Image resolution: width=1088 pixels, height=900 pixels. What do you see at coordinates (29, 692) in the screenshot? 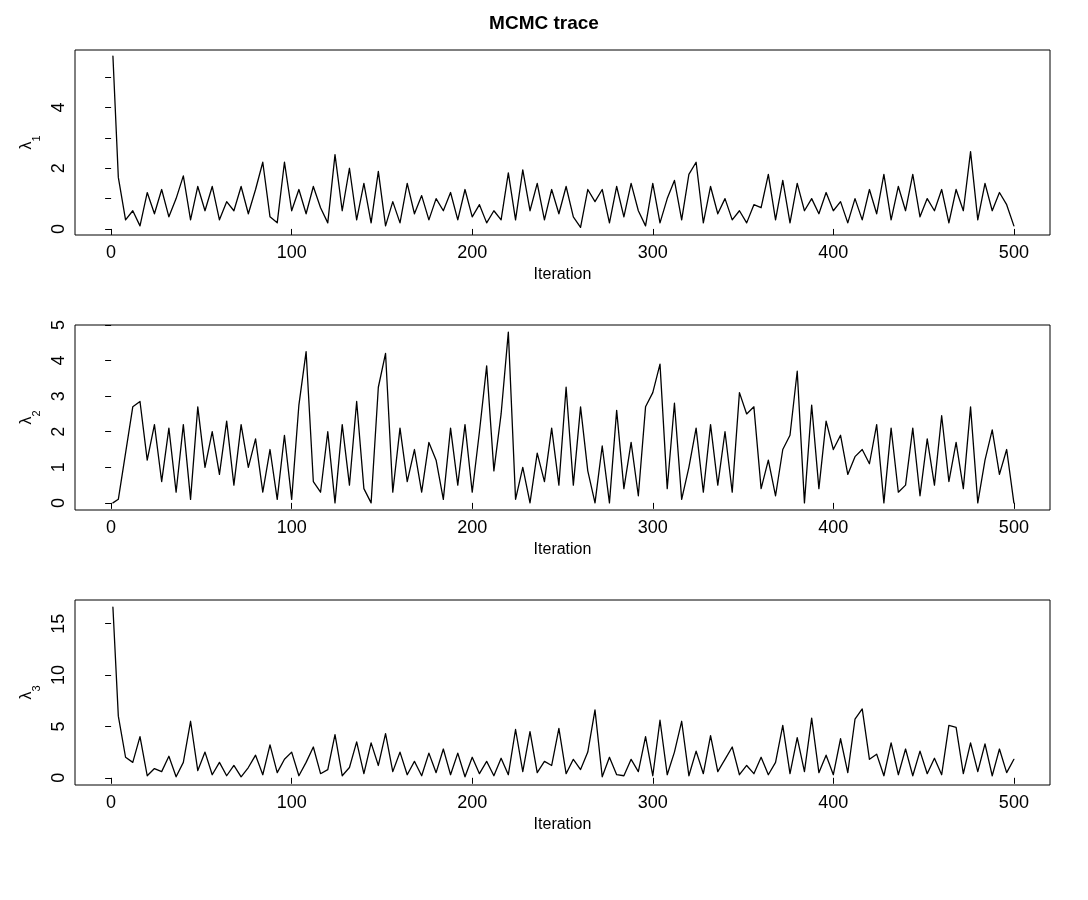
I see `y-axis-title: λ3` at bounding box center [29, 692].